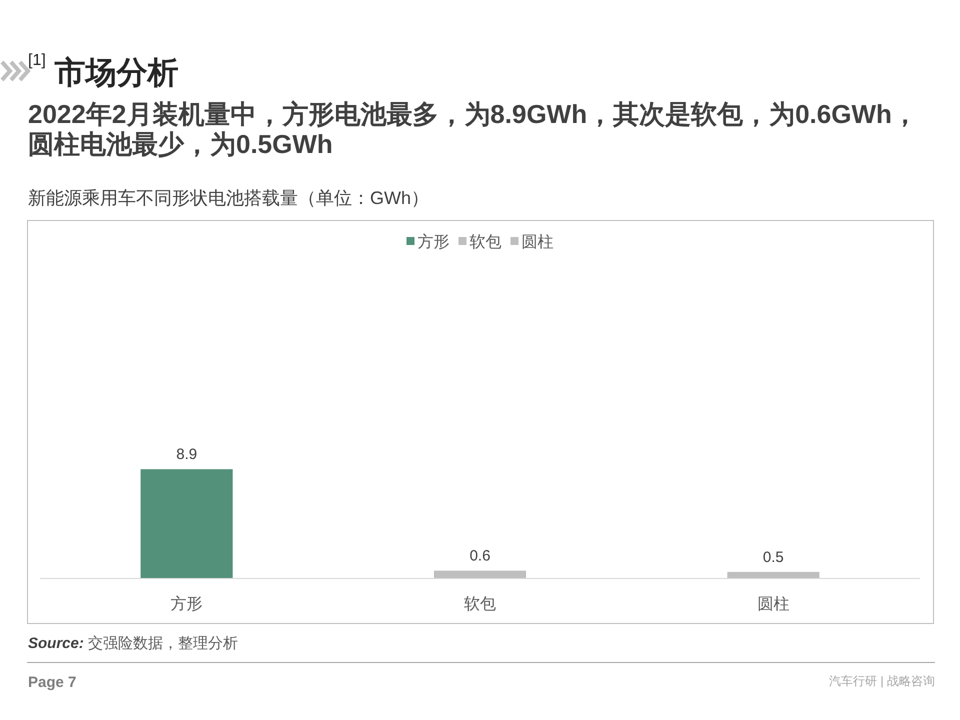 The width and height of the screenshot is (960, 720). I want to click on x-tick-label: 圆柱, so click(773, 604).